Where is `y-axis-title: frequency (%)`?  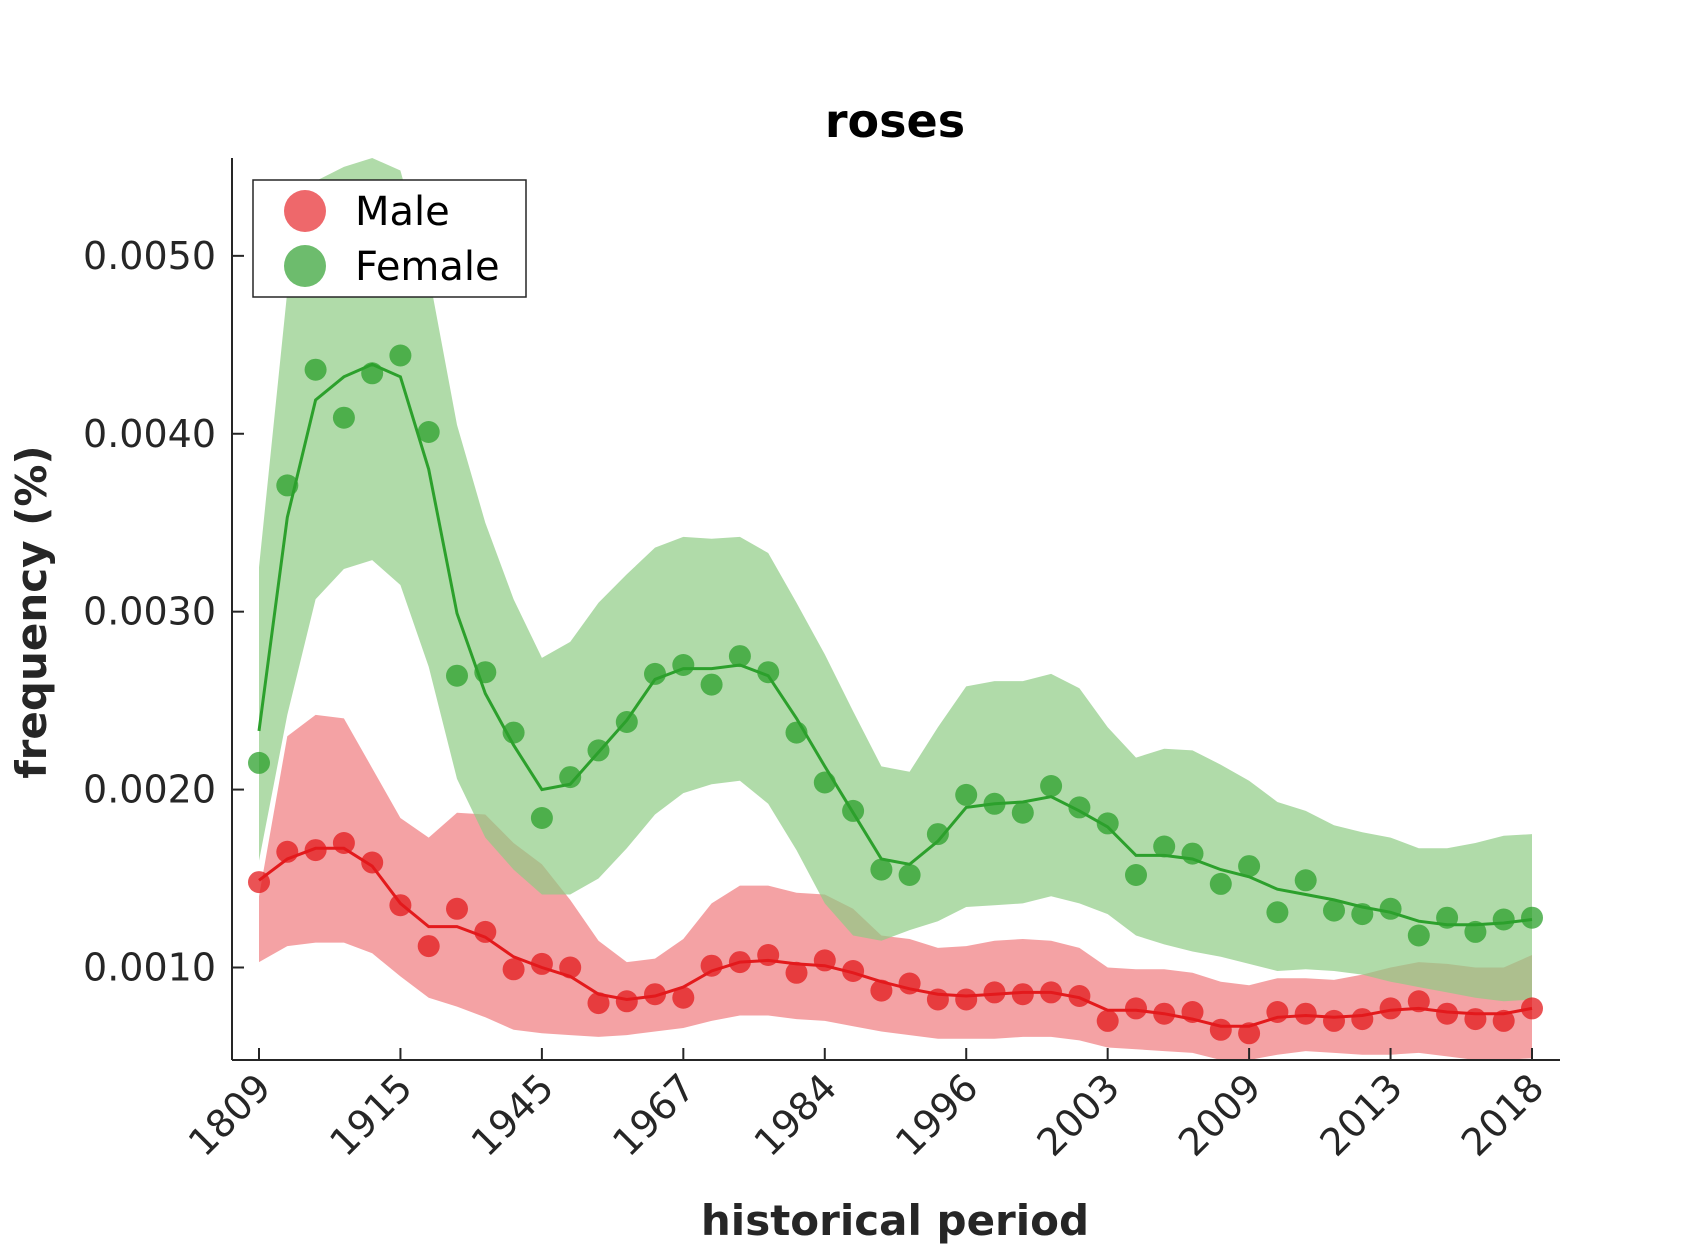
y-axis-title: frequency (%) is located at coordinates (31, 611).